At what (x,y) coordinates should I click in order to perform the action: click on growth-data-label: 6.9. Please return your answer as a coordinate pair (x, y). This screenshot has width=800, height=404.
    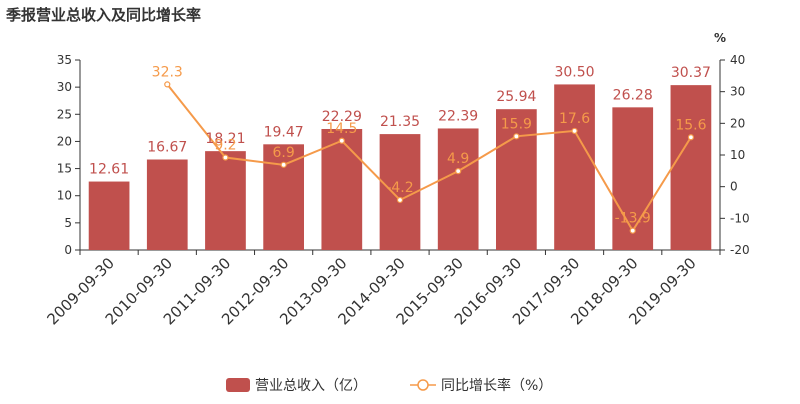
    Looking at the image, I should click on (284, 153).